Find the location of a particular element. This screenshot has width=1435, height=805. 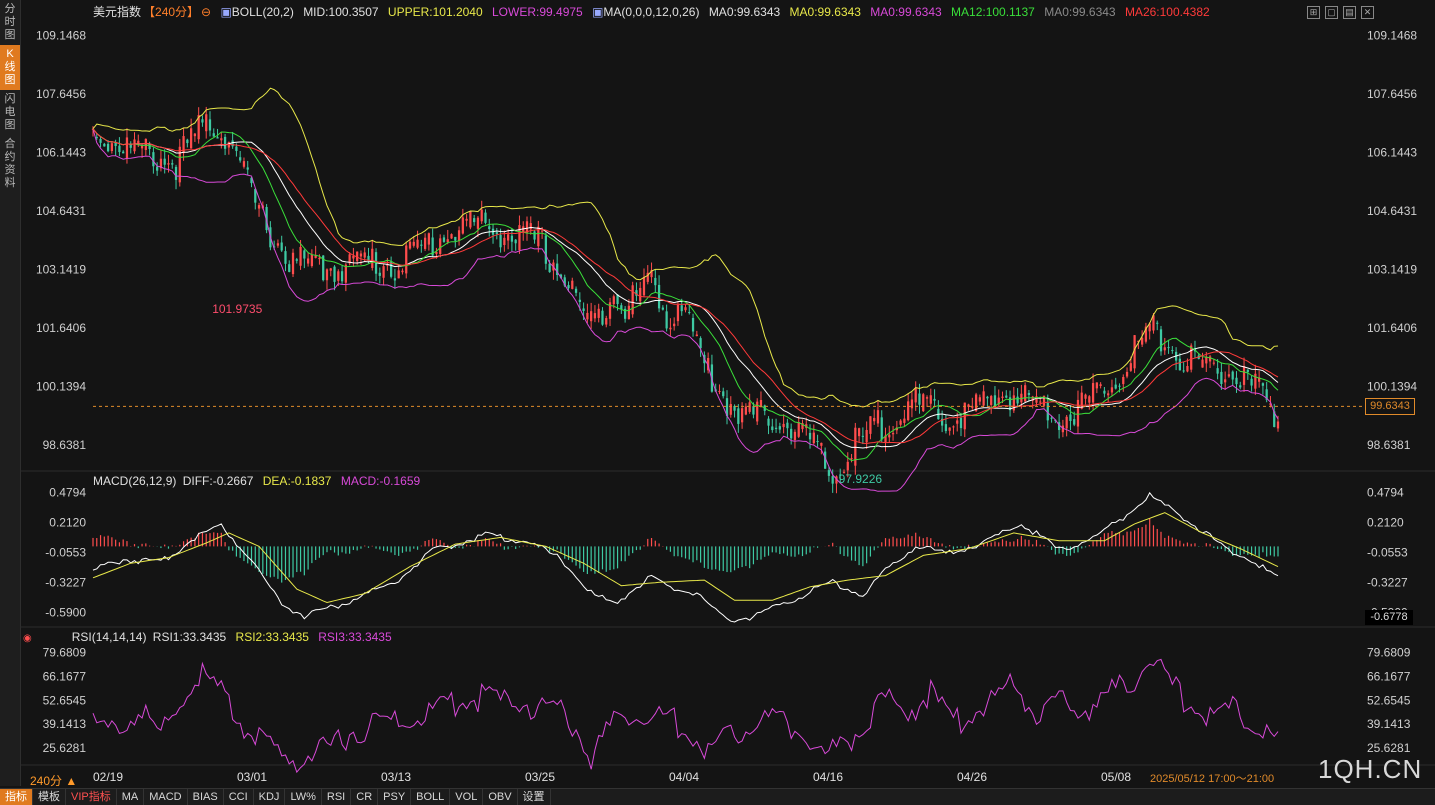

toolbar-button-6: CCI is located at coordinates (239, 797).